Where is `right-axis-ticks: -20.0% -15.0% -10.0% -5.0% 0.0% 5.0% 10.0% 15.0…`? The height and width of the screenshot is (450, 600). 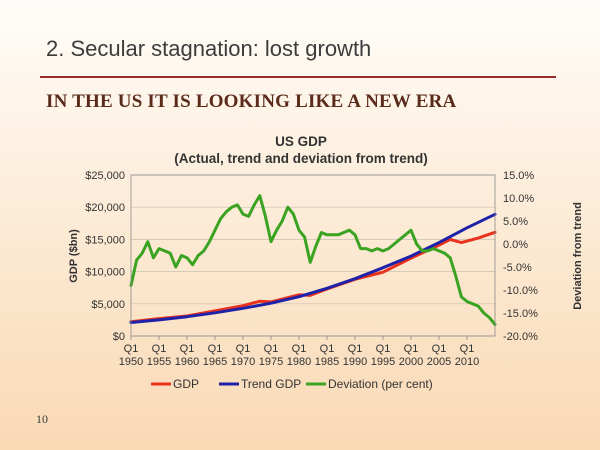
right-axis-ticks: -20.0% -15.0% -10.0% -5.0% 0.0% 5.0% 10.0% 15.0… is located at coordinates (520, 256).